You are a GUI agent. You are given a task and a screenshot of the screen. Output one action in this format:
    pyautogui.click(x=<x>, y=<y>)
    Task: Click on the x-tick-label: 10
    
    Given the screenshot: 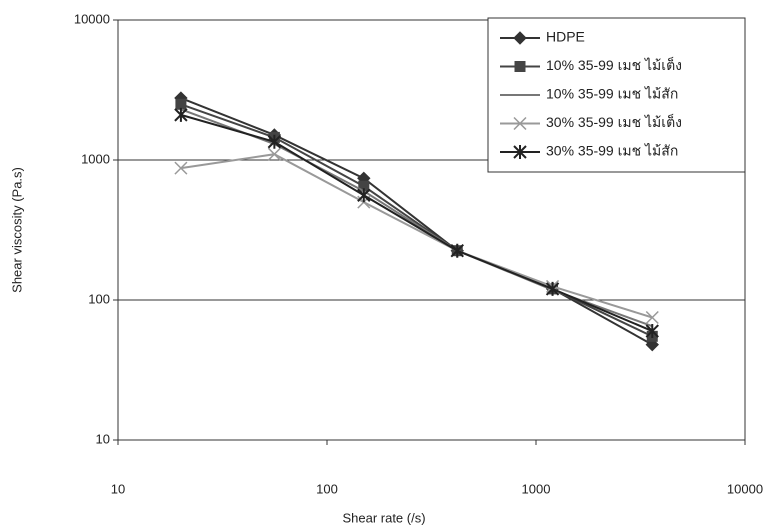 What is the action you would take?
    pyautogui.click(x=118, y=488)
    